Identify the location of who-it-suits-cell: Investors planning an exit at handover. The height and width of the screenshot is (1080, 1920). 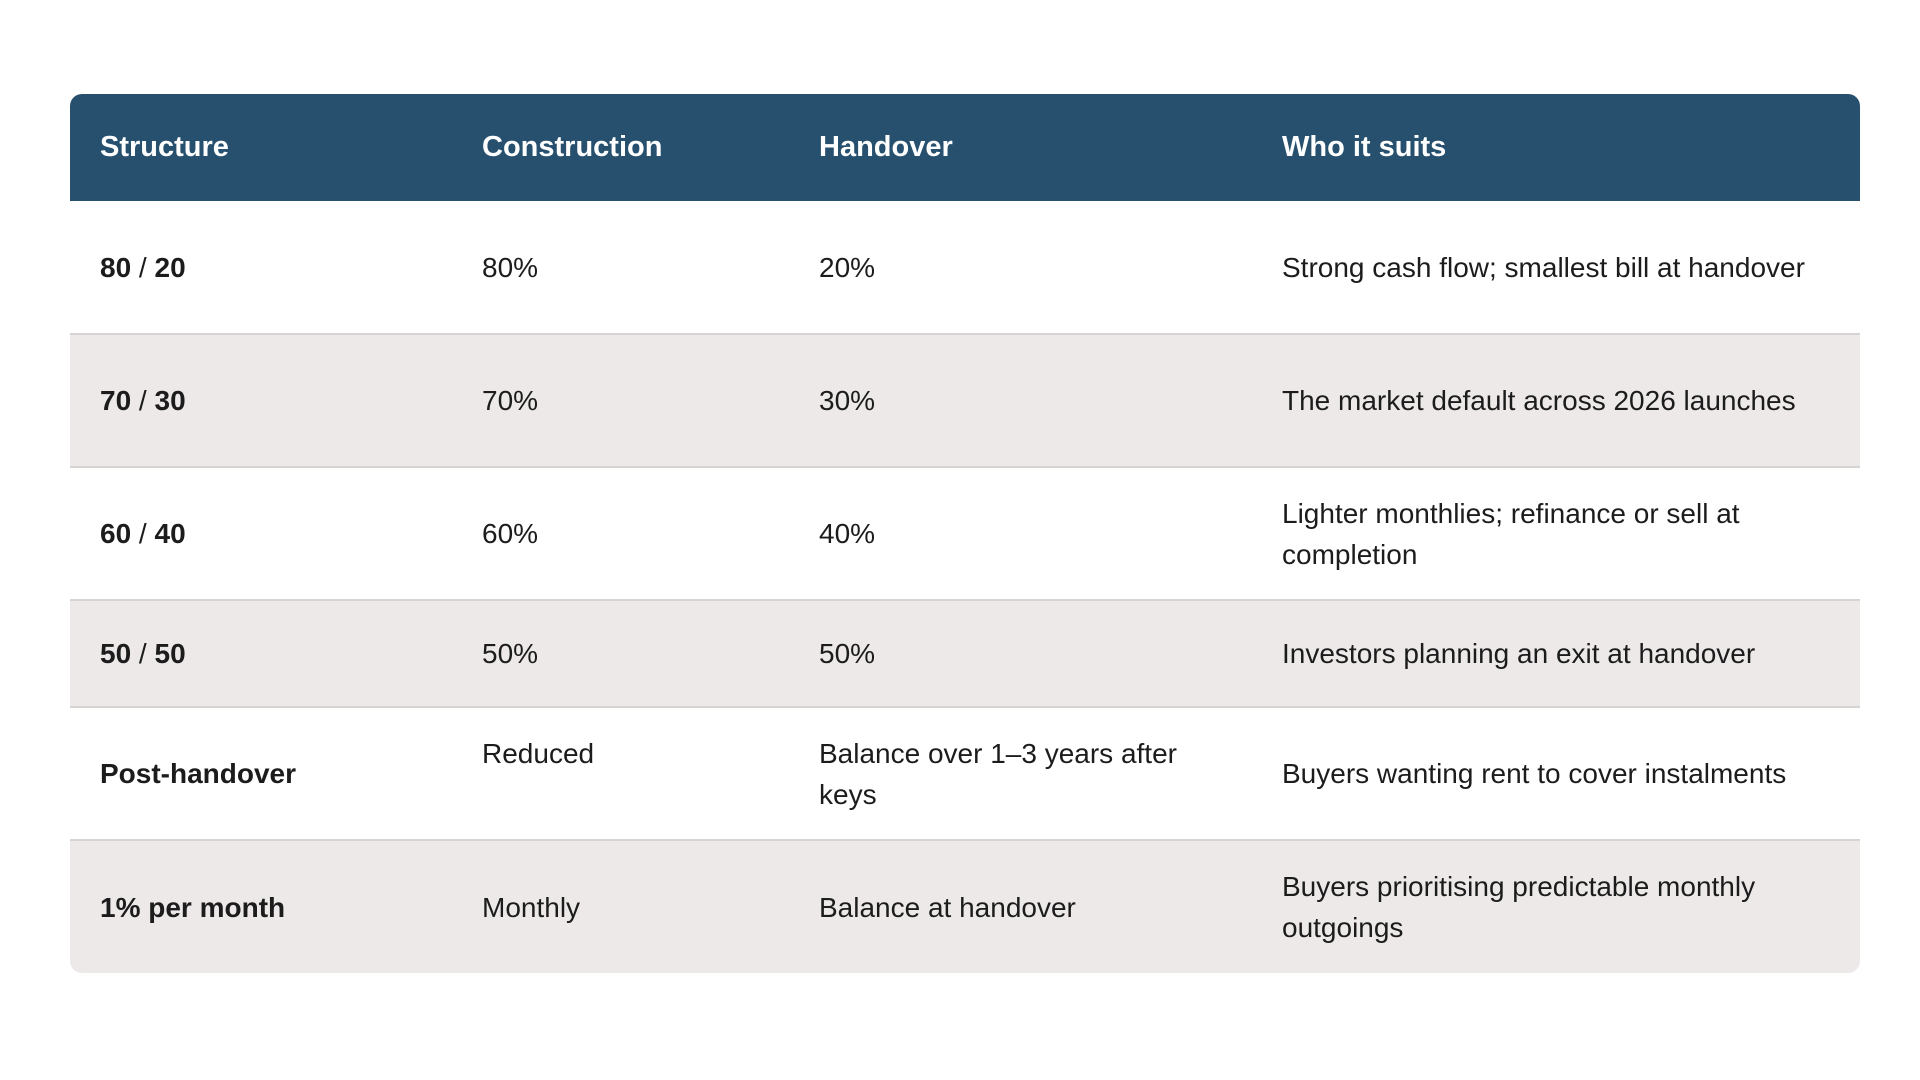
(1519, 653).